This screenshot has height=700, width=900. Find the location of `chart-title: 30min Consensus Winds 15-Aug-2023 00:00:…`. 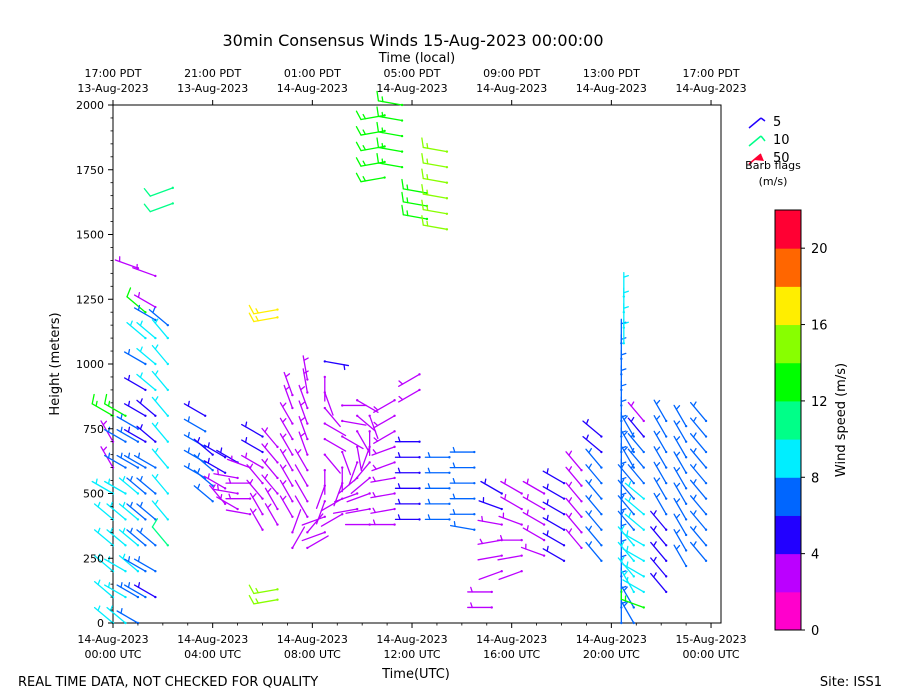

chart-title: 30min Consensus Winds 15-Aug-2023 00:00:… is located at coordinates (412, 40).